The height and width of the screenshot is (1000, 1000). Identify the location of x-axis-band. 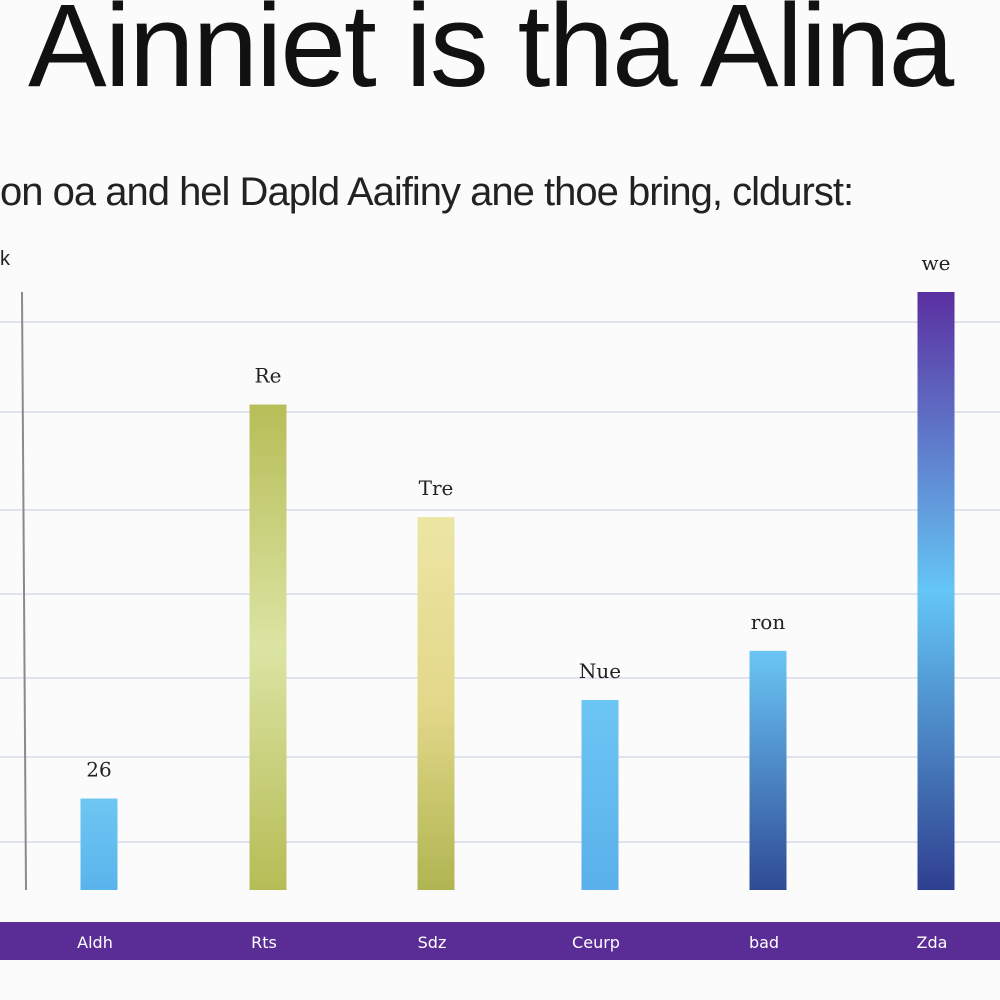
(500, 941).